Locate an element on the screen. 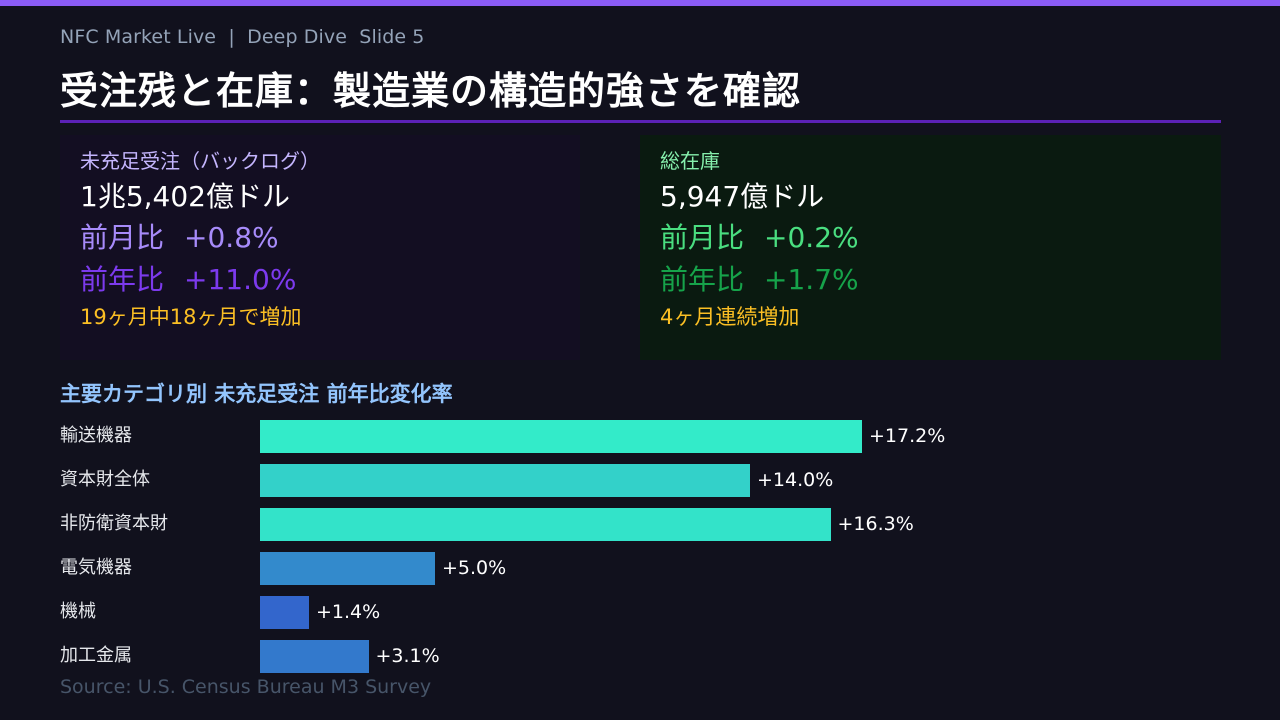  backlog-mom-label: 前月比 is located at coordinates (122, 237).